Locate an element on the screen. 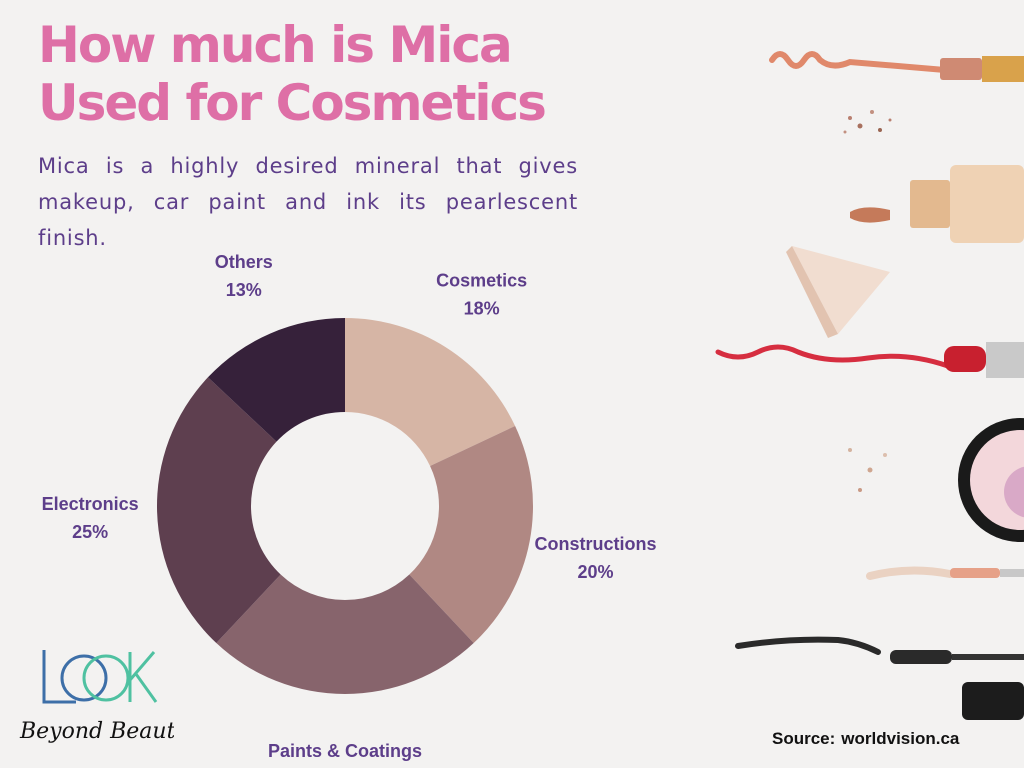 Image resolution: width=1024 pixels, height=768 pixels. page-title: How much is Mica Used for Cosmetics is located at coordinates (292, 74).